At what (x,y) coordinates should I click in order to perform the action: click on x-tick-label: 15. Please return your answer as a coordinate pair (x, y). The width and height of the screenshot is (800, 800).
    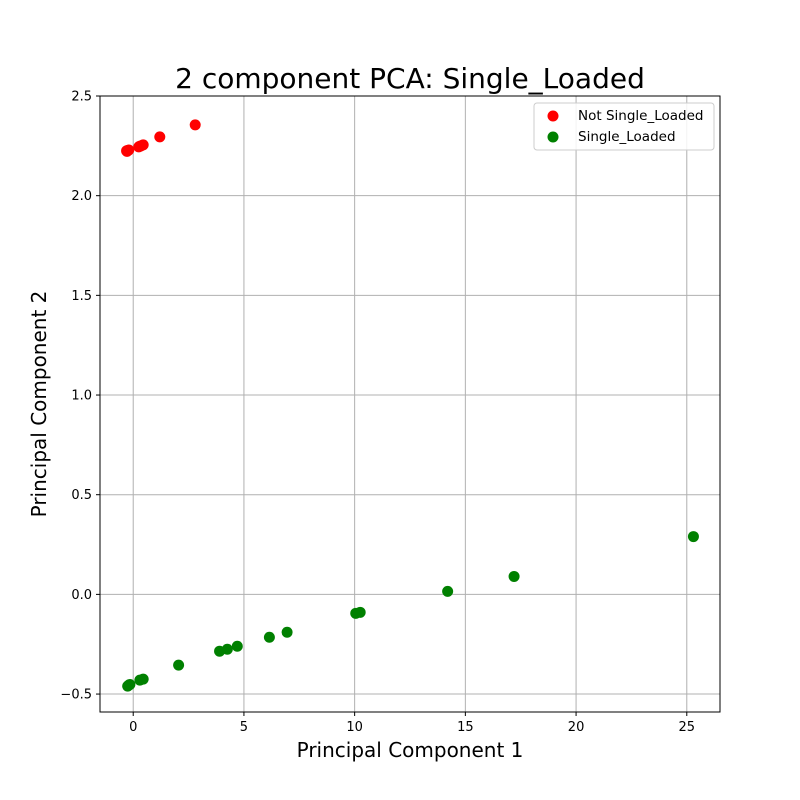
    Looking at the image, I should click on (465, 727).